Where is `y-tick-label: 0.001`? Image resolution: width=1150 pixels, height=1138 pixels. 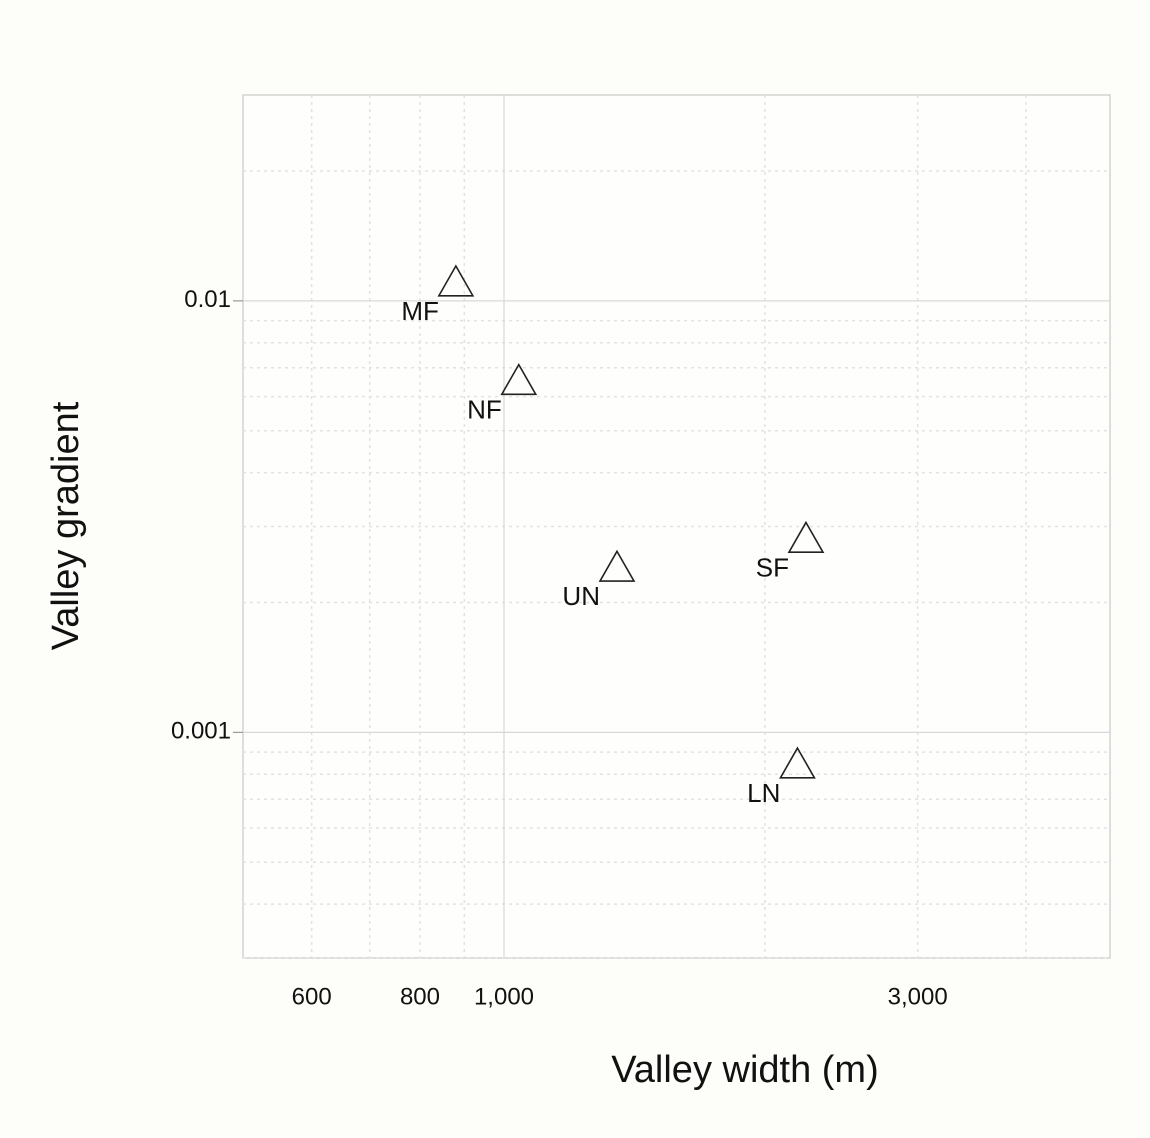
y-tick-label: 0.001 is located at coordinates (201, 731).